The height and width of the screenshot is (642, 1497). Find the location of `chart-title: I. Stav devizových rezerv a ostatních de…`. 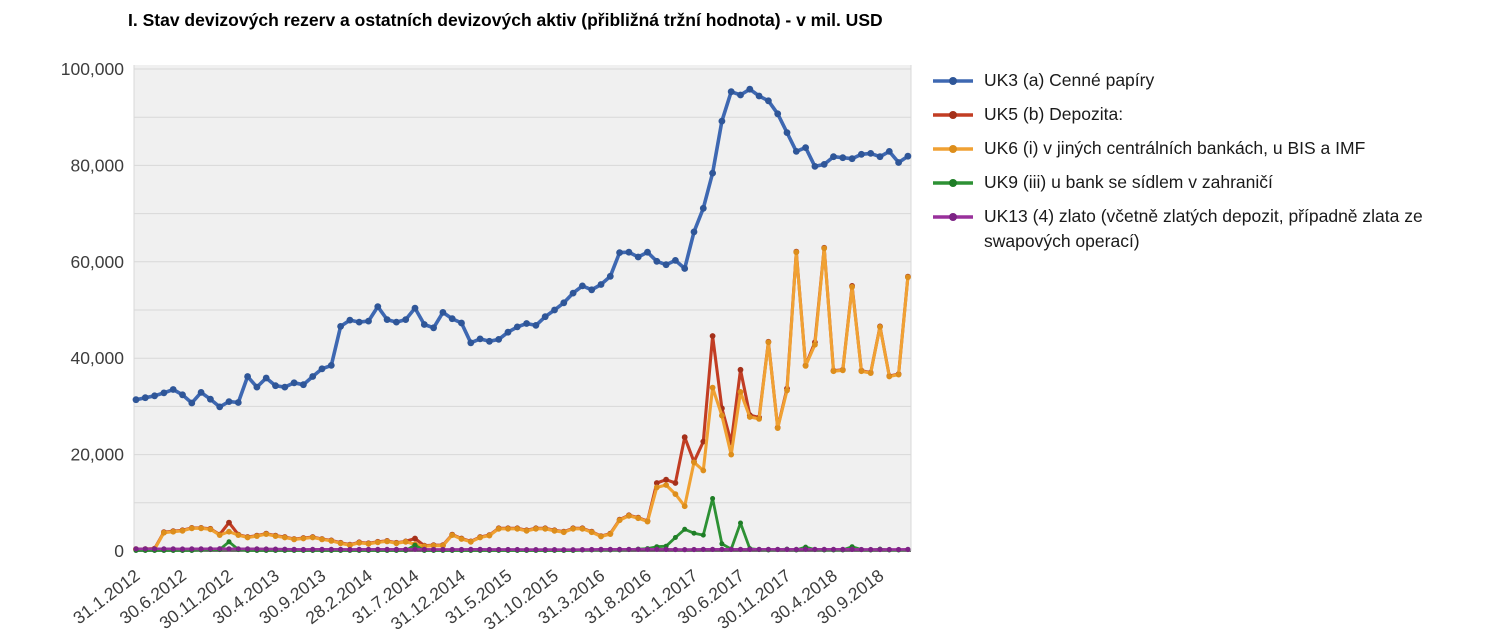

chart-title: I. Stav devizových rezerv a ostatních de… is located at coordinates (505, 20).